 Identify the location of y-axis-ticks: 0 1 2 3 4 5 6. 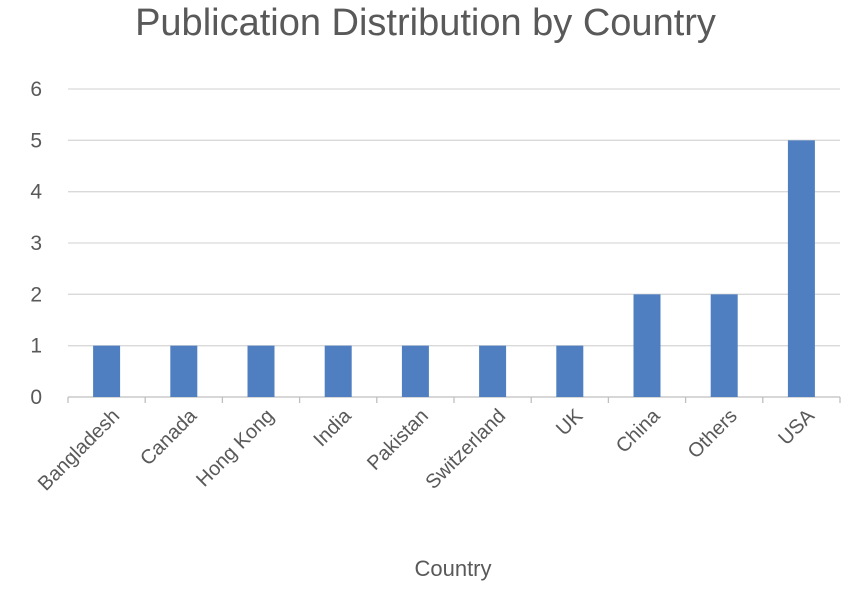
(36, 243).